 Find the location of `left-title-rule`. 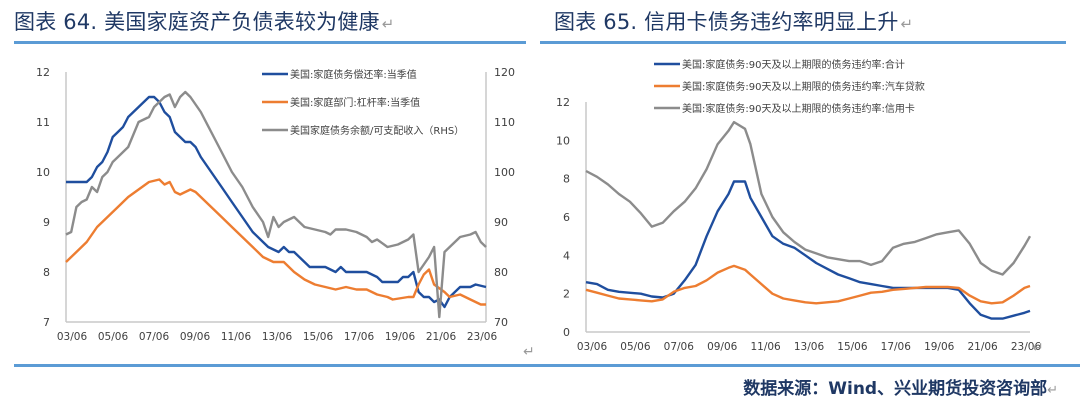

left-title-rule is located at coordinates (270, 42).